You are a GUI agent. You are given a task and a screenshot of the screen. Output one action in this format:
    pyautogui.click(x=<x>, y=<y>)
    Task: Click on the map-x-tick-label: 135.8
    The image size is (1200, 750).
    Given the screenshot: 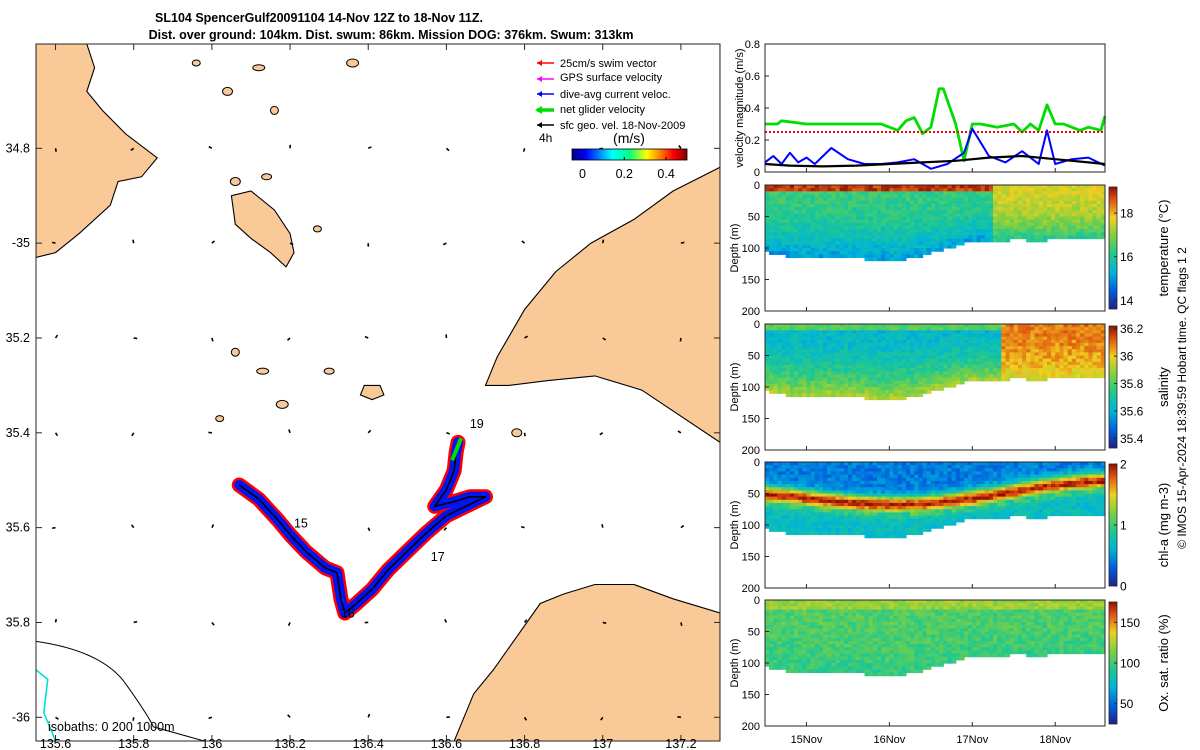 What is the action you would take?
    pyautogui.click(x=133, y=743)
    